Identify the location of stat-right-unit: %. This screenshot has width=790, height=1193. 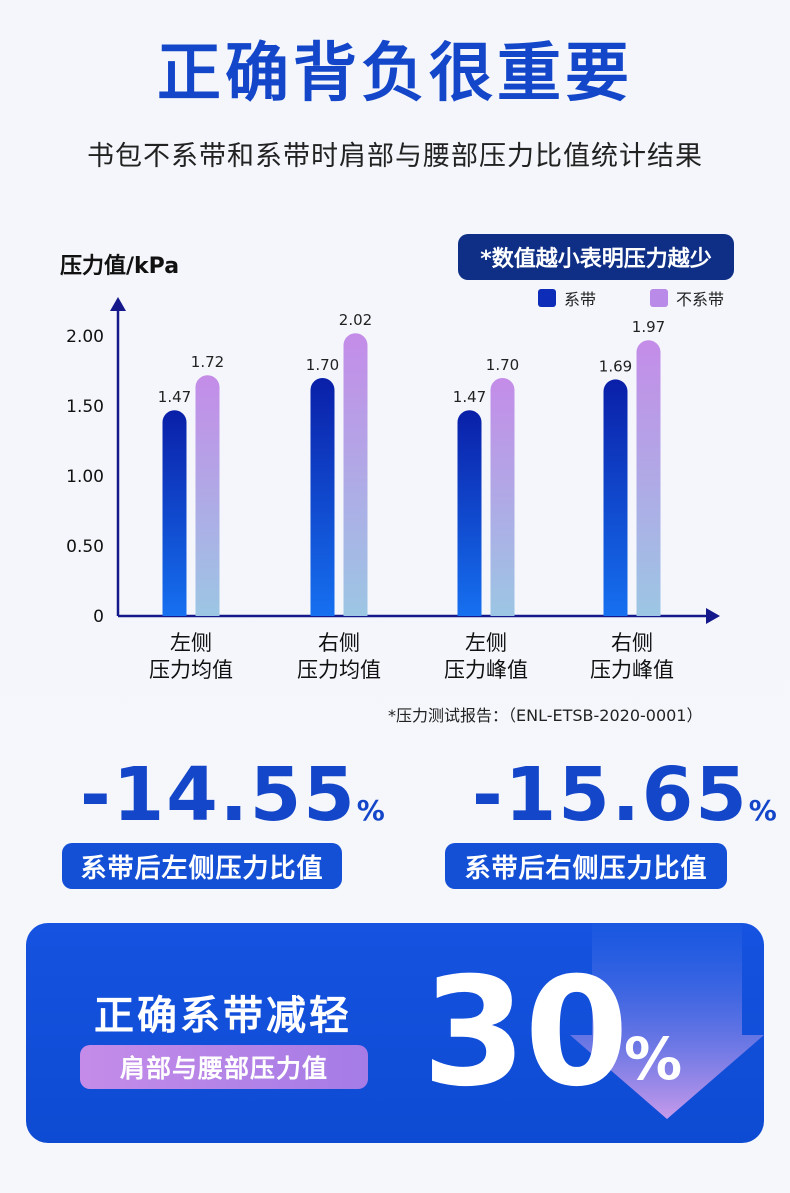
(762, 810).